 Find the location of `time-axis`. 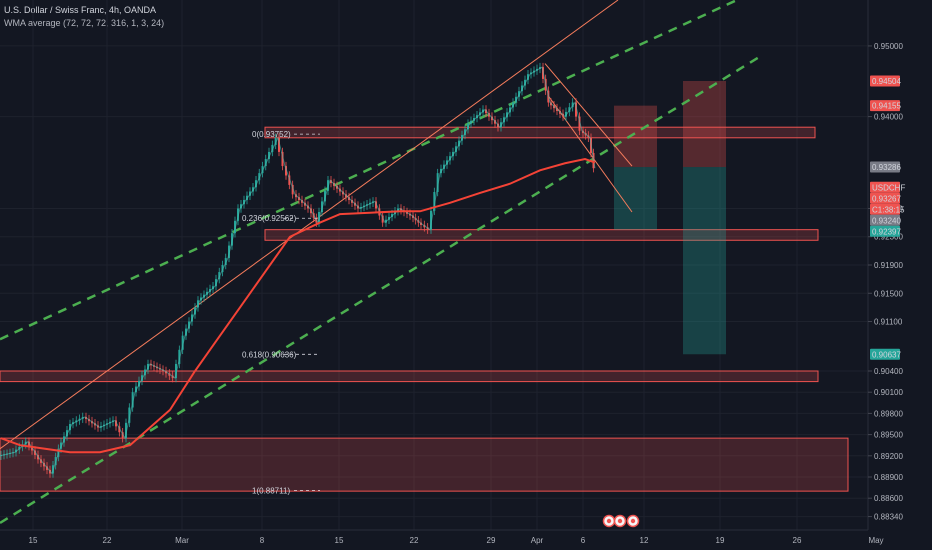

time-axis is located at coordinates (466, 540).